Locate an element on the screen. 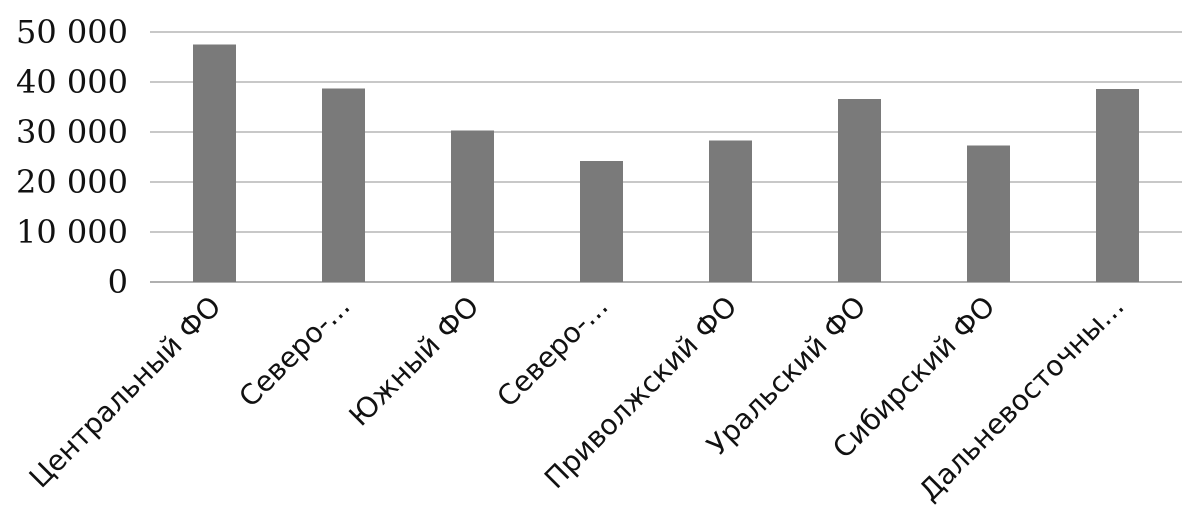 The image size is (1192, 526). x-category-label: Южный ФО is located at coordinates (414, 361).